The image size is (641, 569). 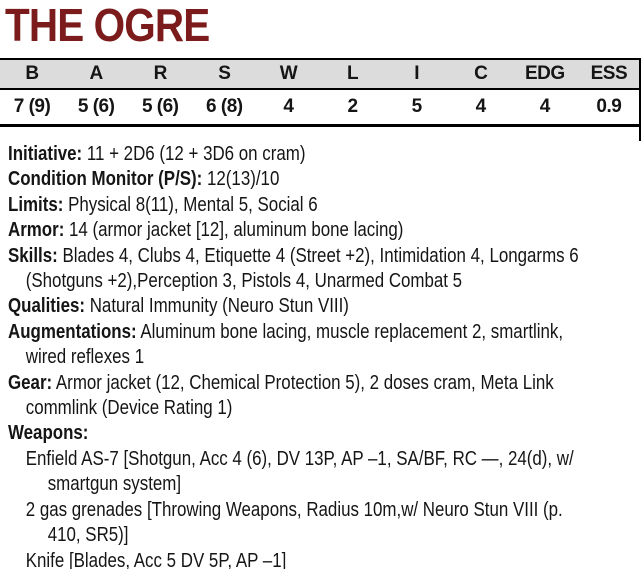 I want to click on weapon-line-knife: Knife [Blades, Acc 5 DV 5P, AP –1], so click(x=324, y=559).